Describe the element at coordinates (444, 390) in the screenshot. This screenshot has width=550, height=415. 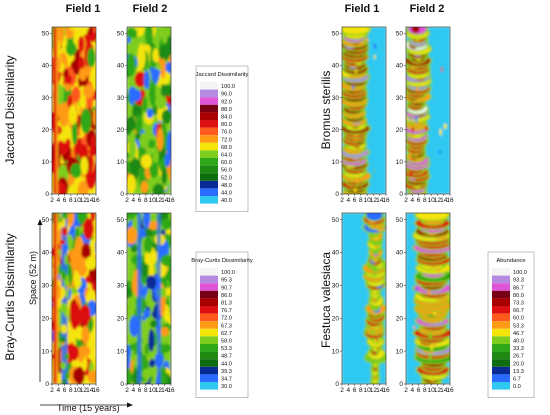
I see `x-tick-label-festuca-field2-6: 14` at that location.